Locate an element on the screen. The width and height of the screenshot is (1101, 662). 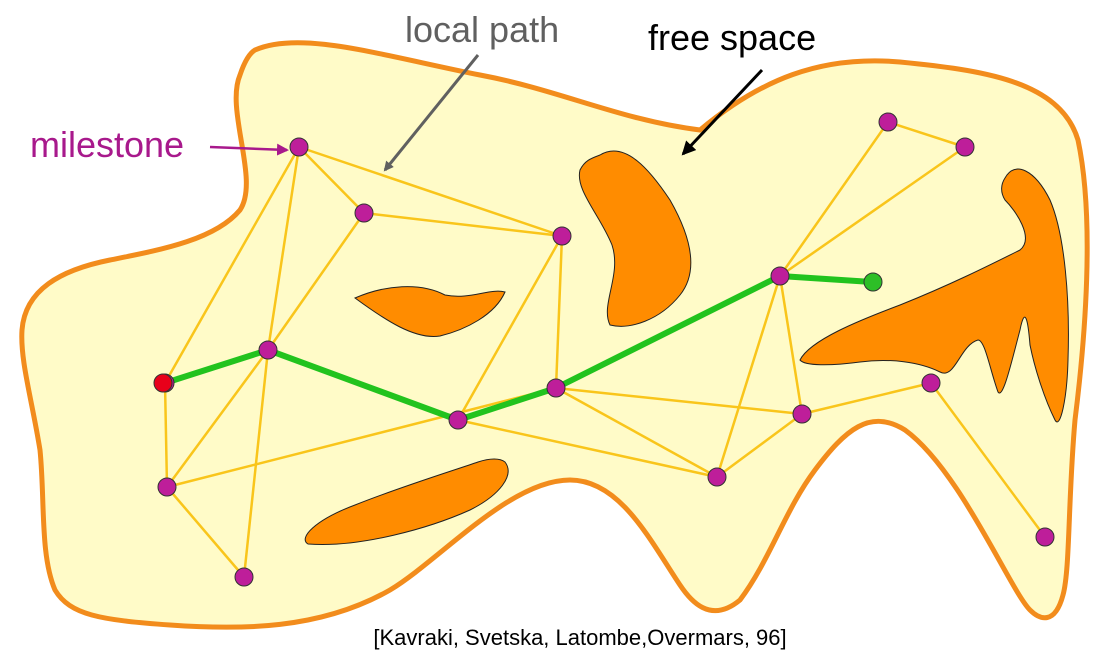
milestone-label: milestone is located at coordinates (107, 144).